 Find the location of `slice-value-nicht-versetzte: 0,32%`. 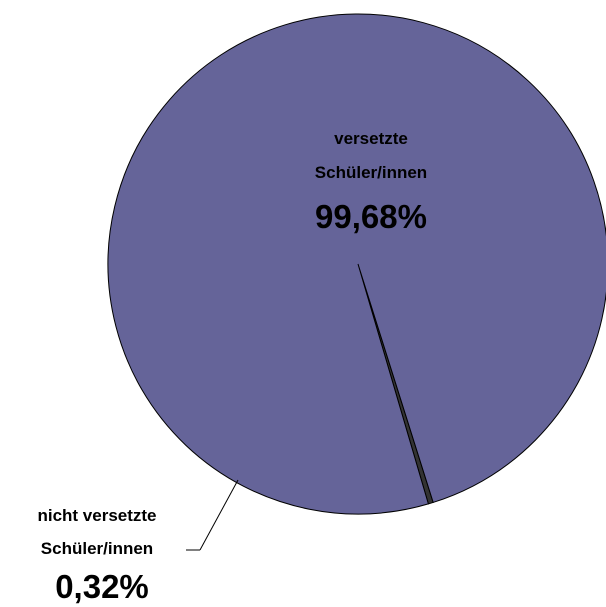

slice-value-nicht-versetzte: 0,32% is located at coordinates (102, 586).